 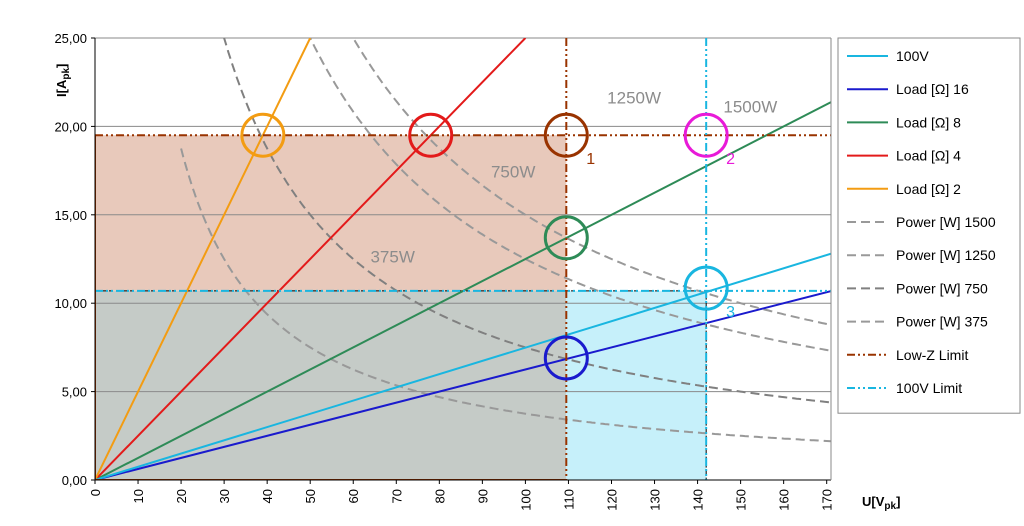 I want to click on power-label-375w: 375W, so click(x=392, y=257).